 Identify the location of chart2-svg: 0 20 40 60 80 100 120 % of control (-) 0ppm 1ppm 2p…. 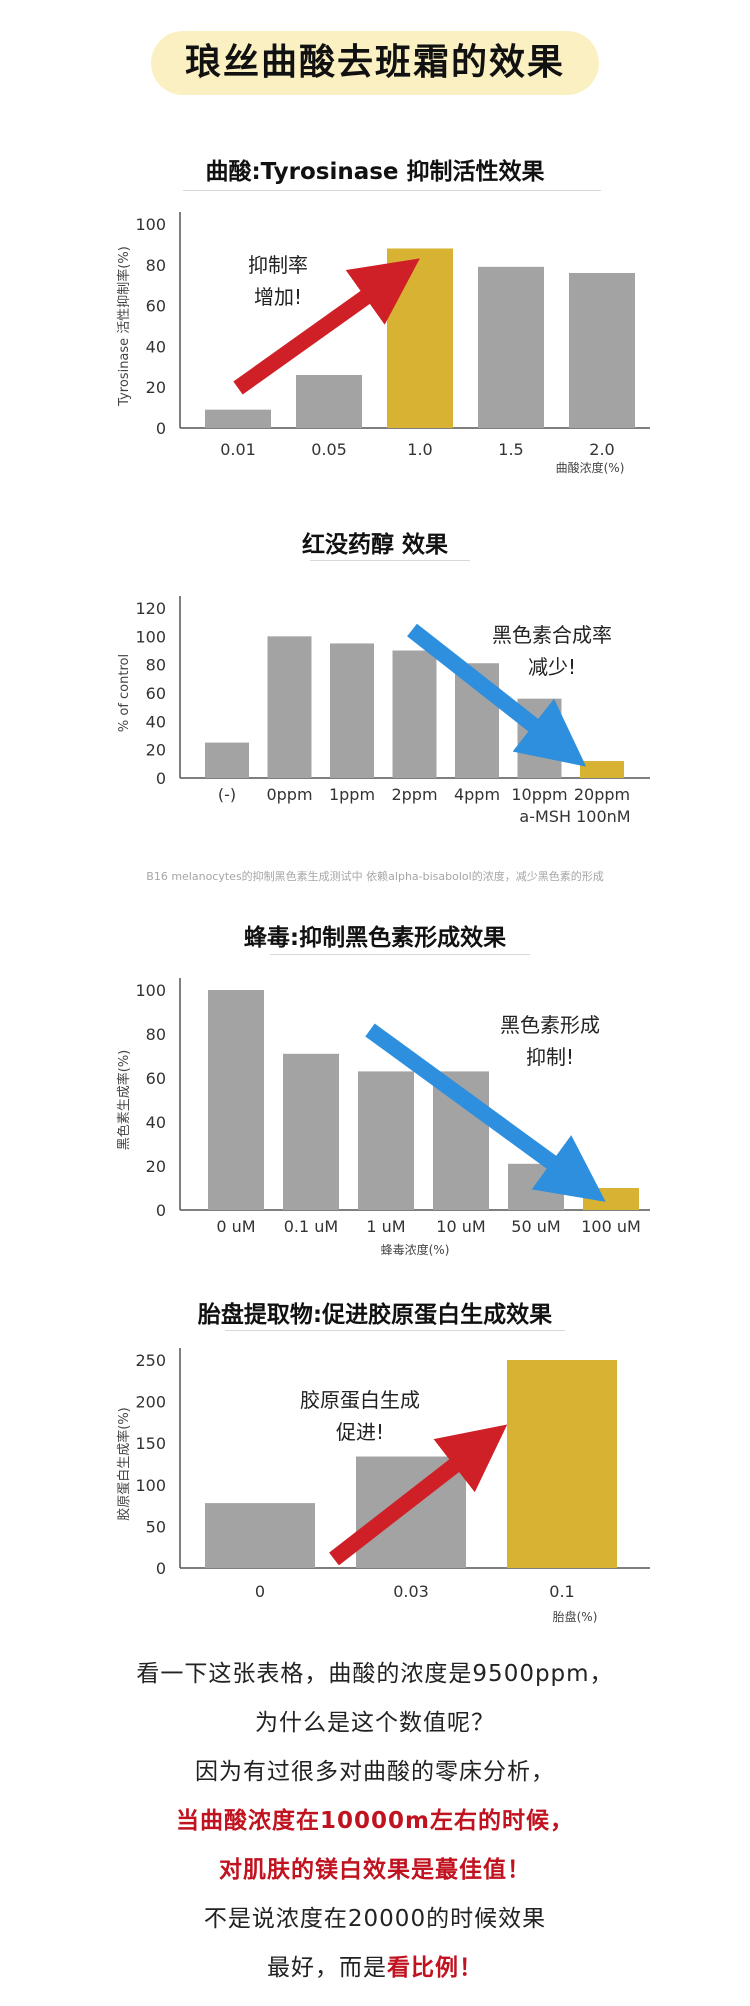
(383, 711).